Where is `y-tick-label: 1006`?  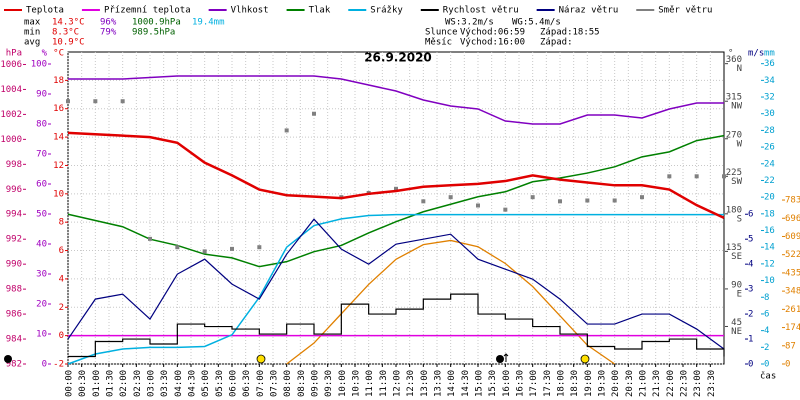 y-tick-label: 1006 is located at coordinates (11, 65).